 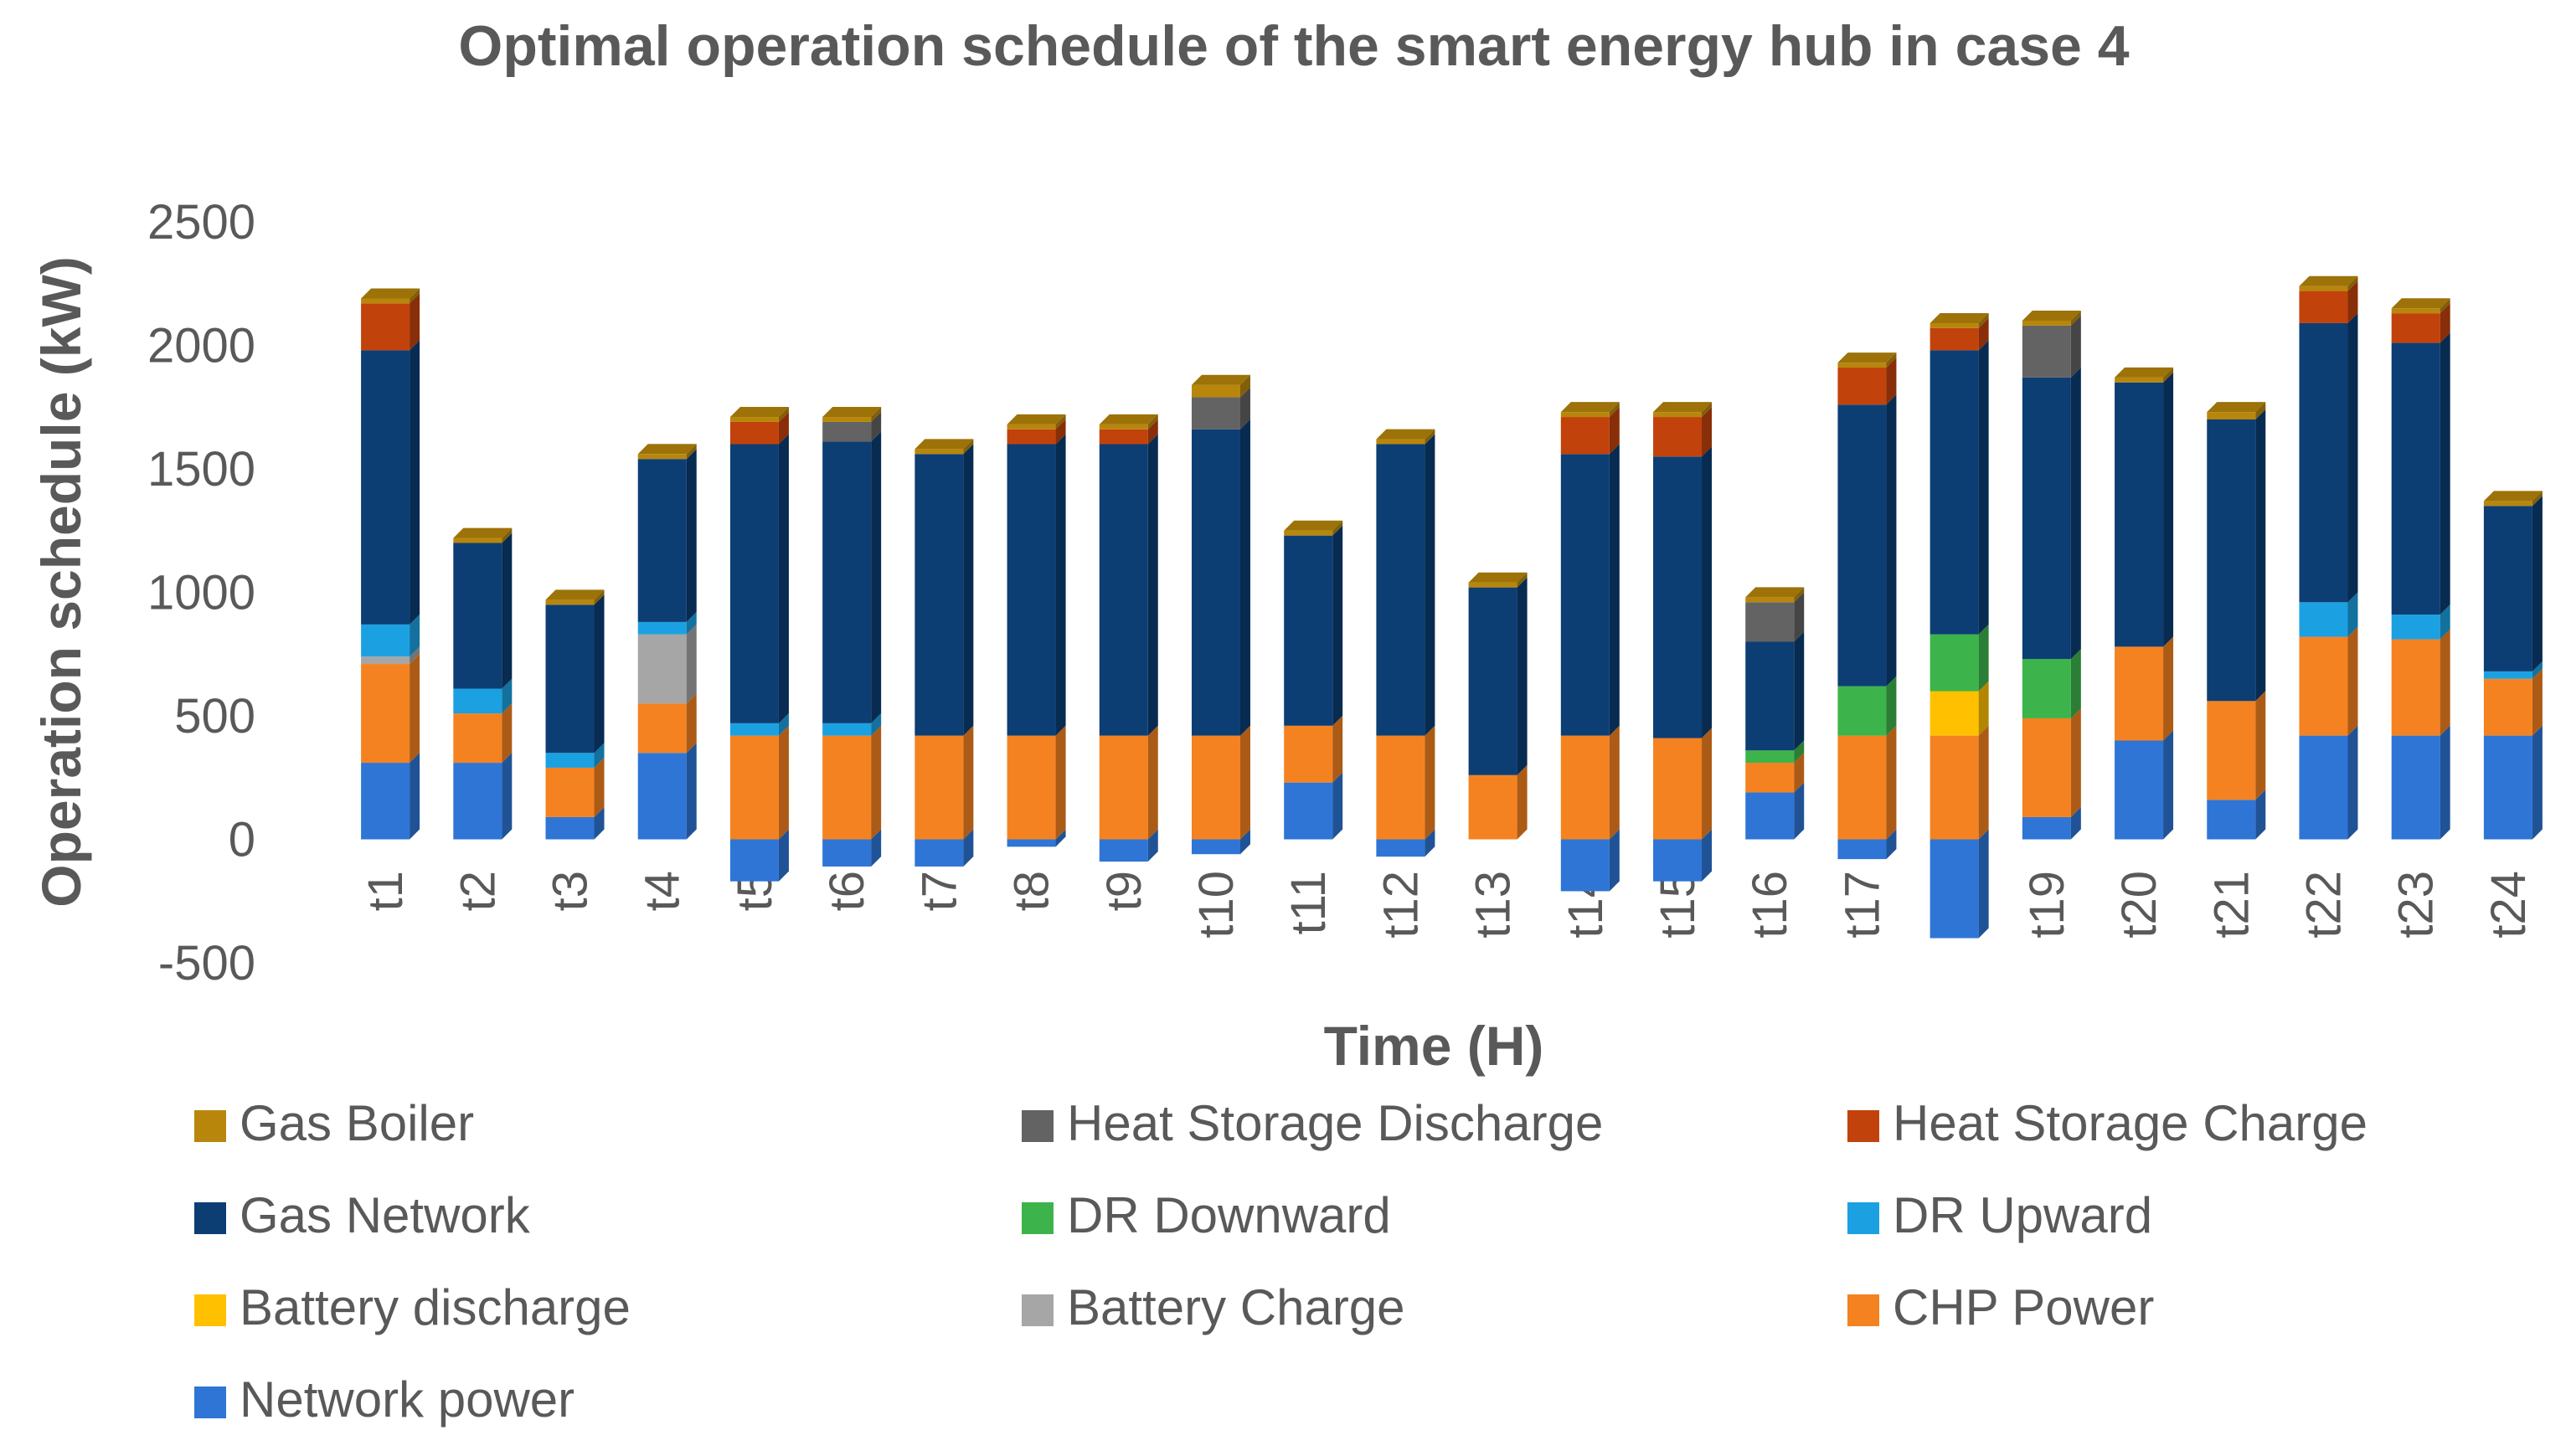 I want to click on legend-label: CHP Power, so click(x=2023, y=1307).